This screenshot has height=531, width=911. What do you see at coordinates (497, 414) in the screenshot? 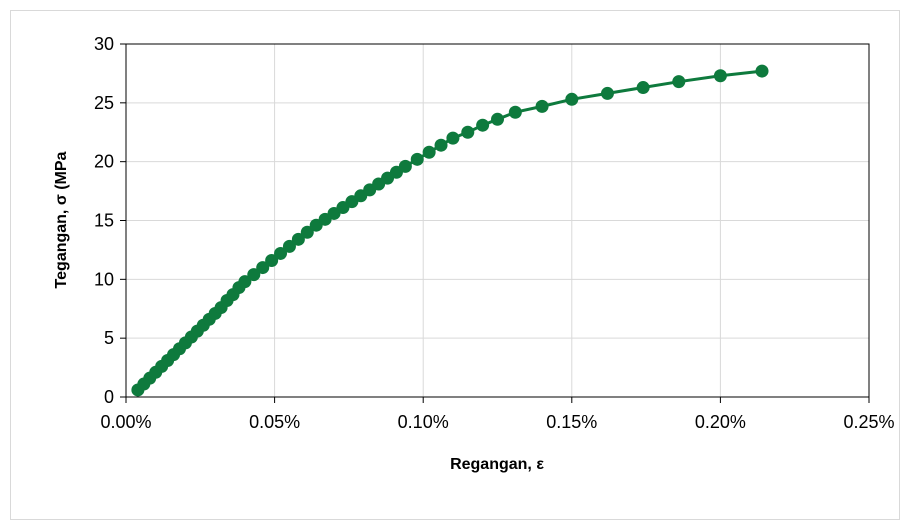
I see `x-axis-ticks: 0.00% 0.05% 0.10% 0.15% 0.20% 0.25%` at bounding box center [497, 414].